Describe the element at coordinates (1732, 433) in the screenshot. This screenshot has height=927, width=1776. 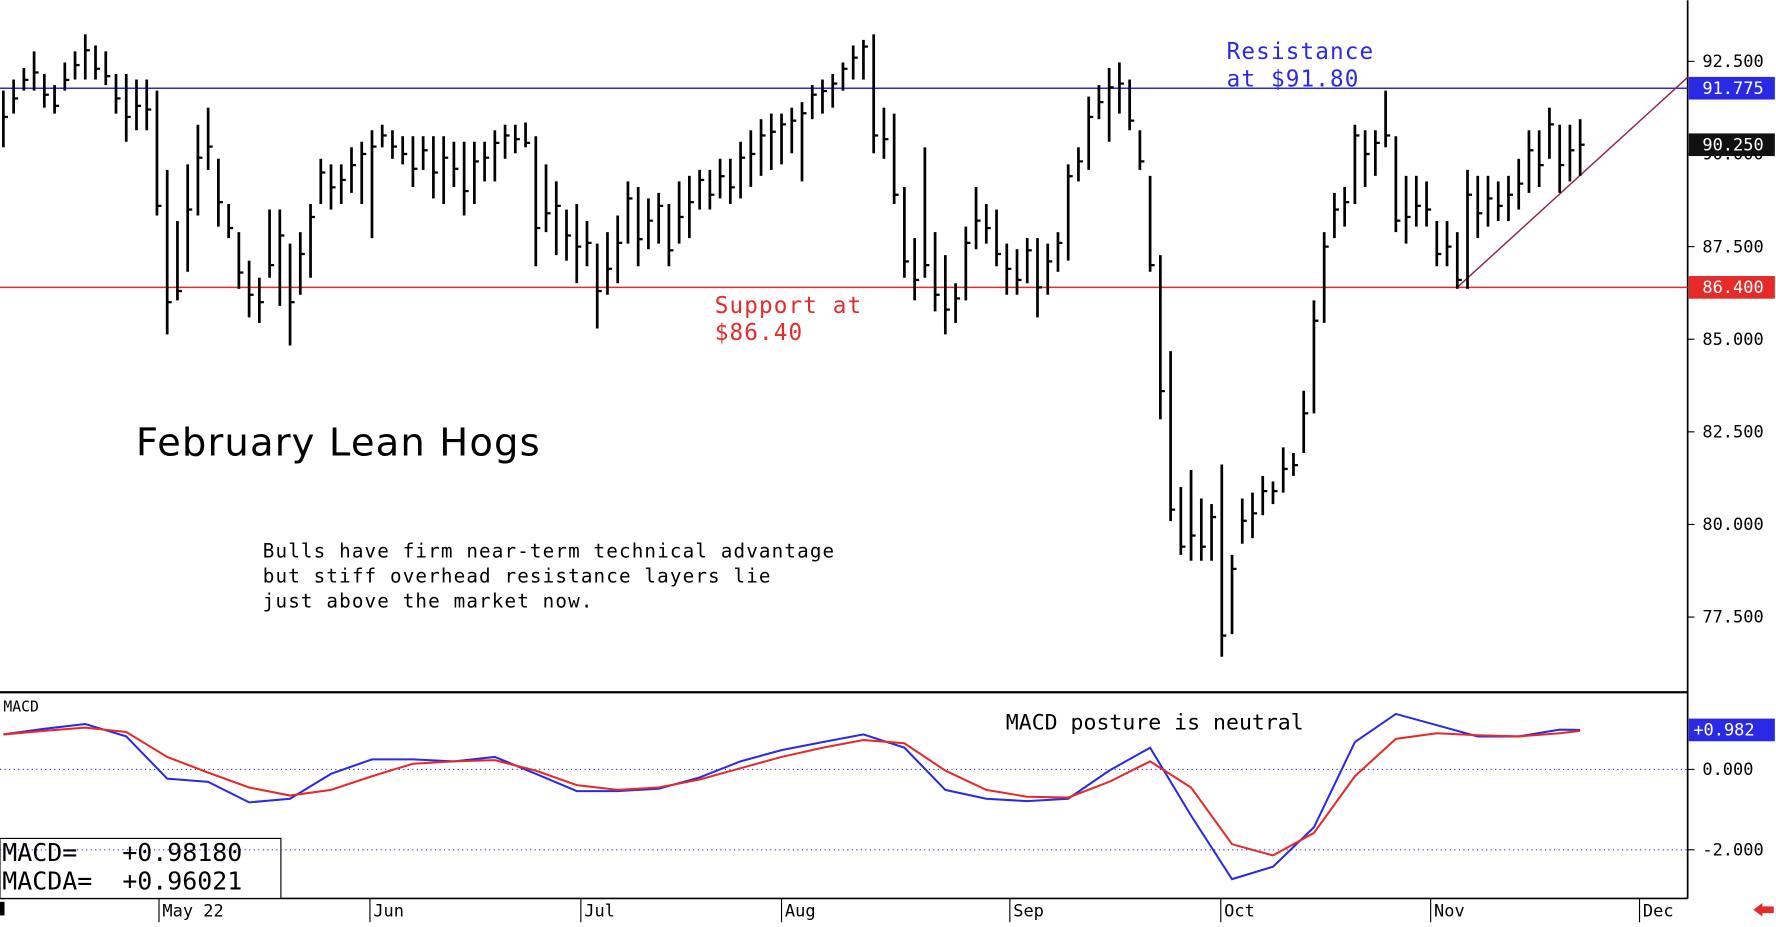
I see `y-tick-label: 82.500` at that location.